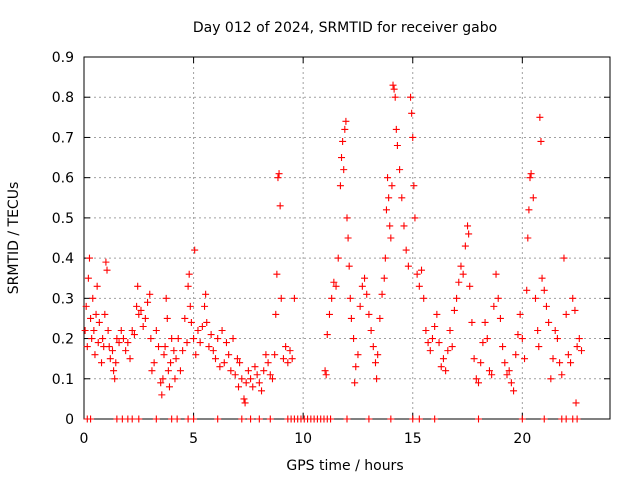 Image resolution: width=640 pixels, height=480 pixels. What do you see at coordinates (413, 439) in the screenshot?
I see `x-tick-label: 15` at bounding box center [413, 439].